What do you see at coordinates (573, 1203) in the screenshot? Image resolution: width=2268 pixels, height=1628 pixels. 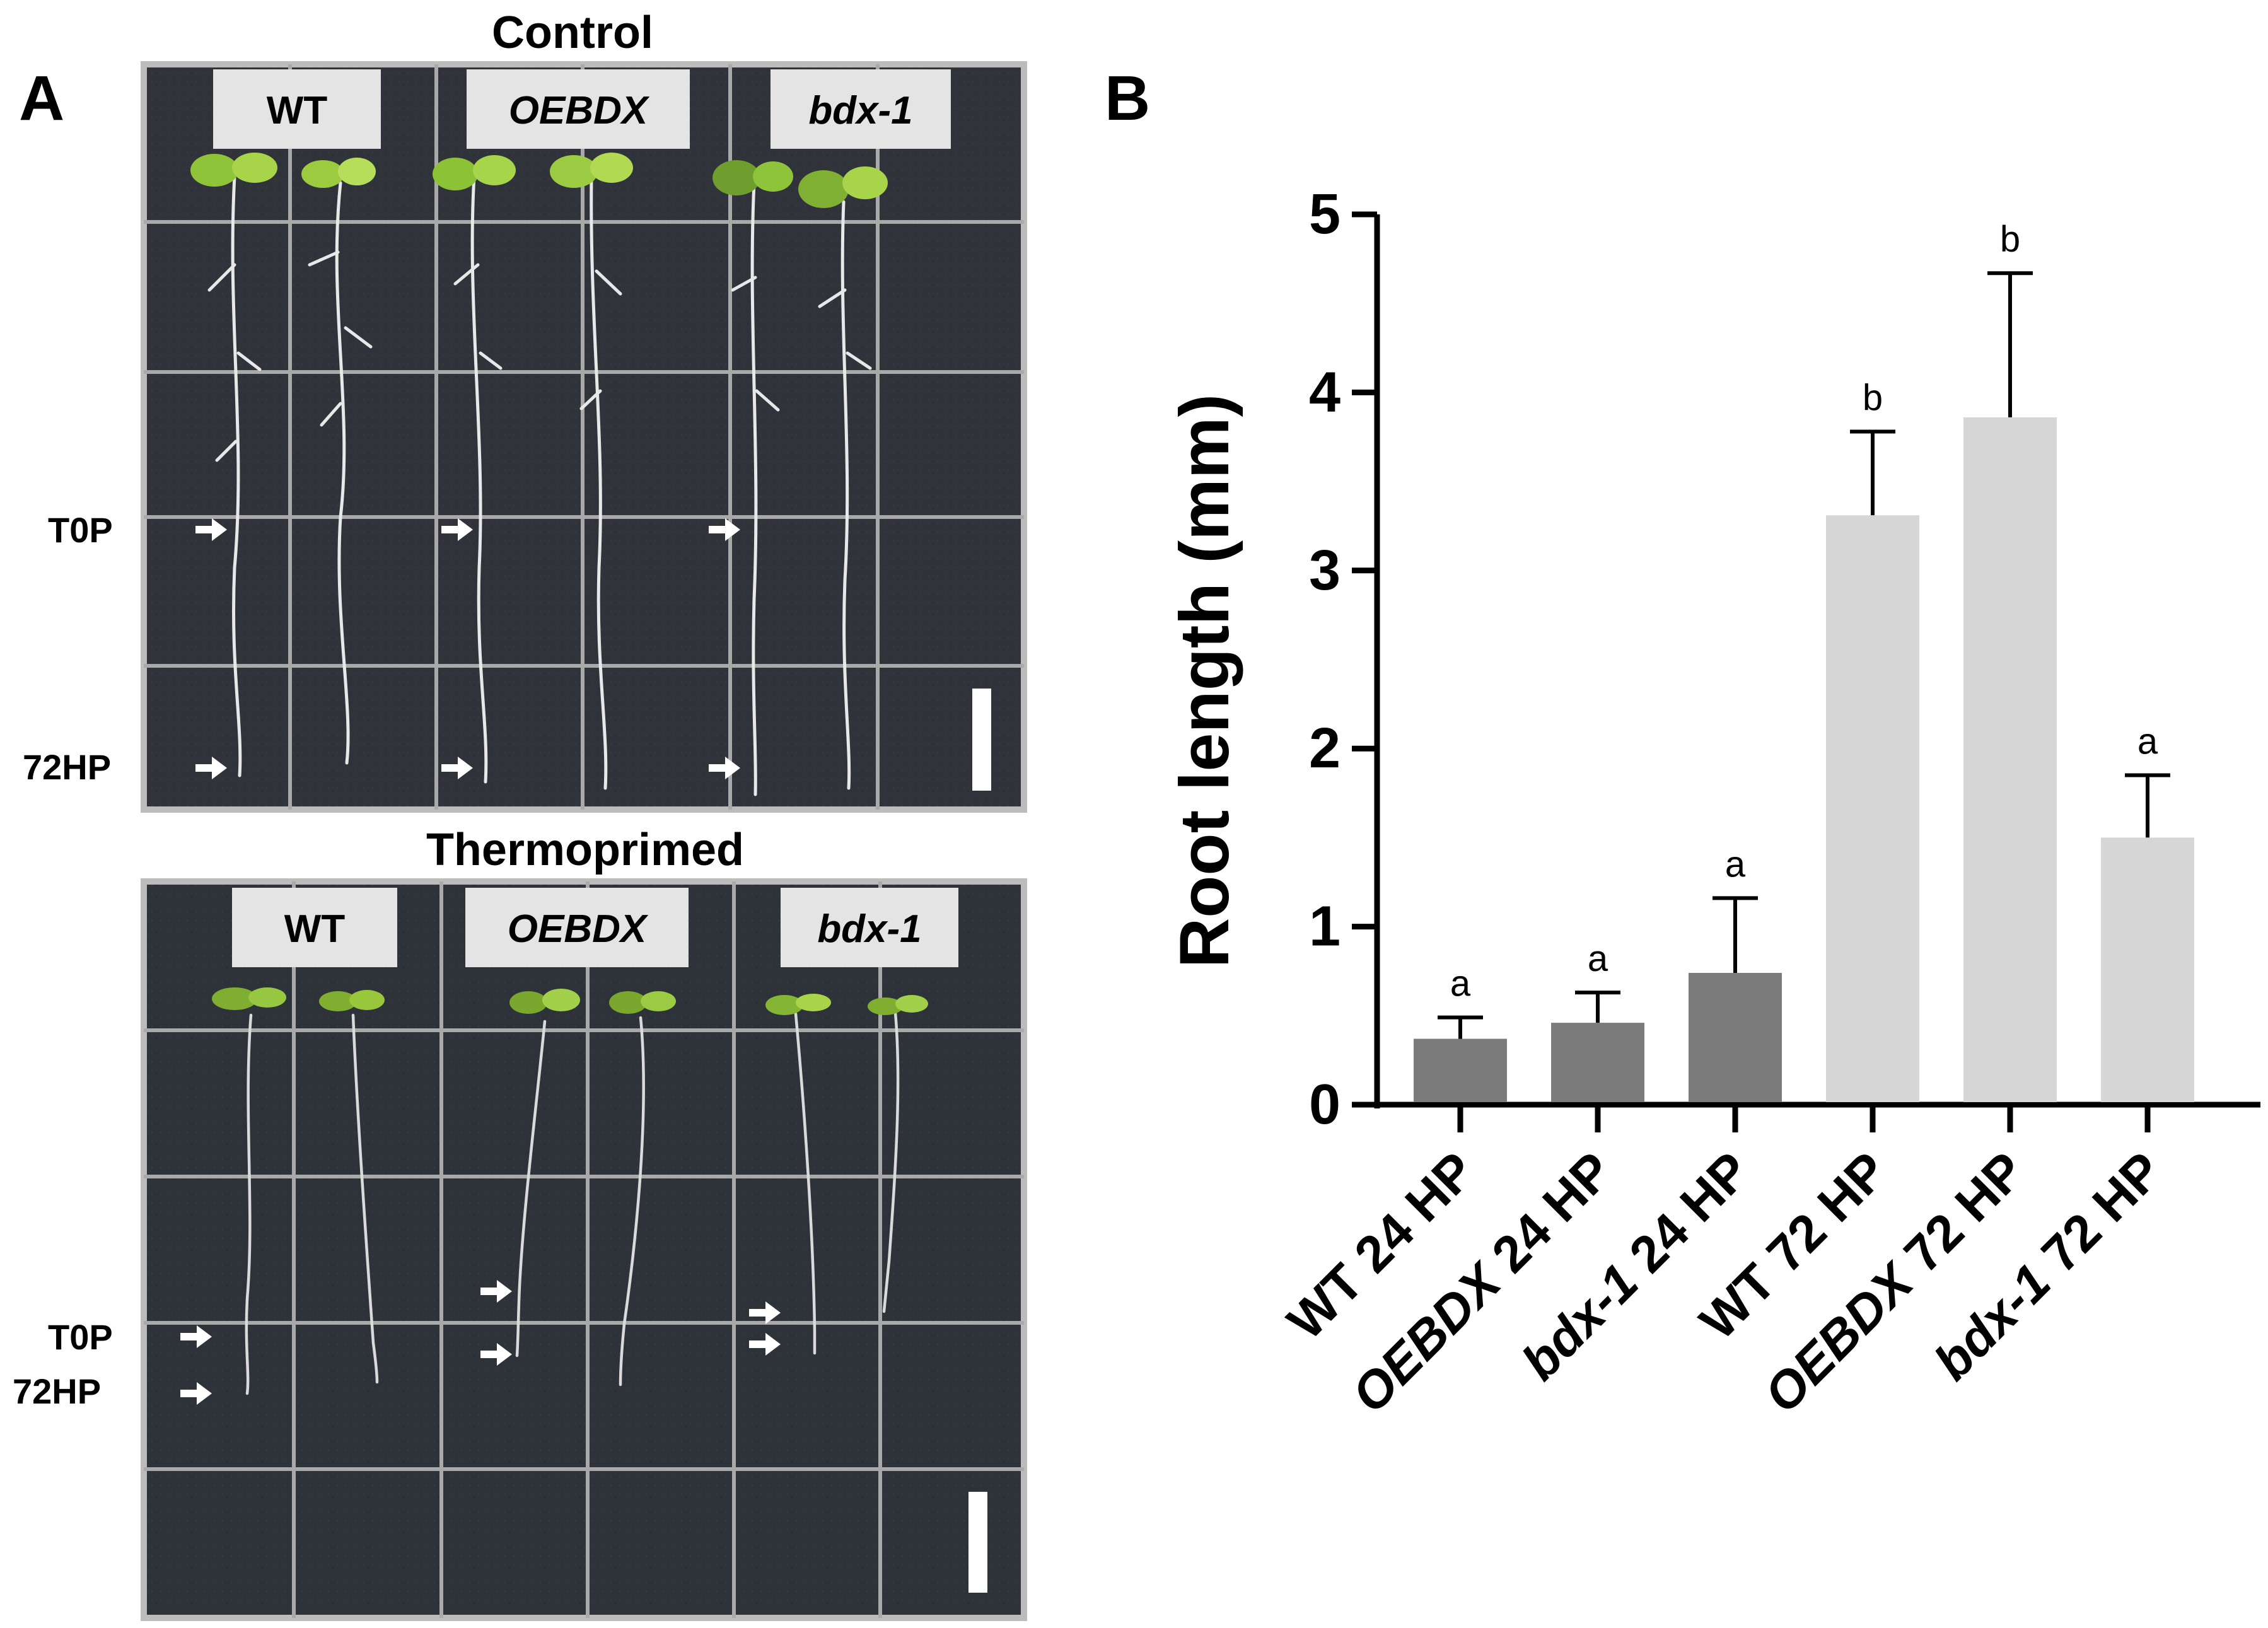 I see `thermoprimed-roots` at bounding box center [573, 1203].